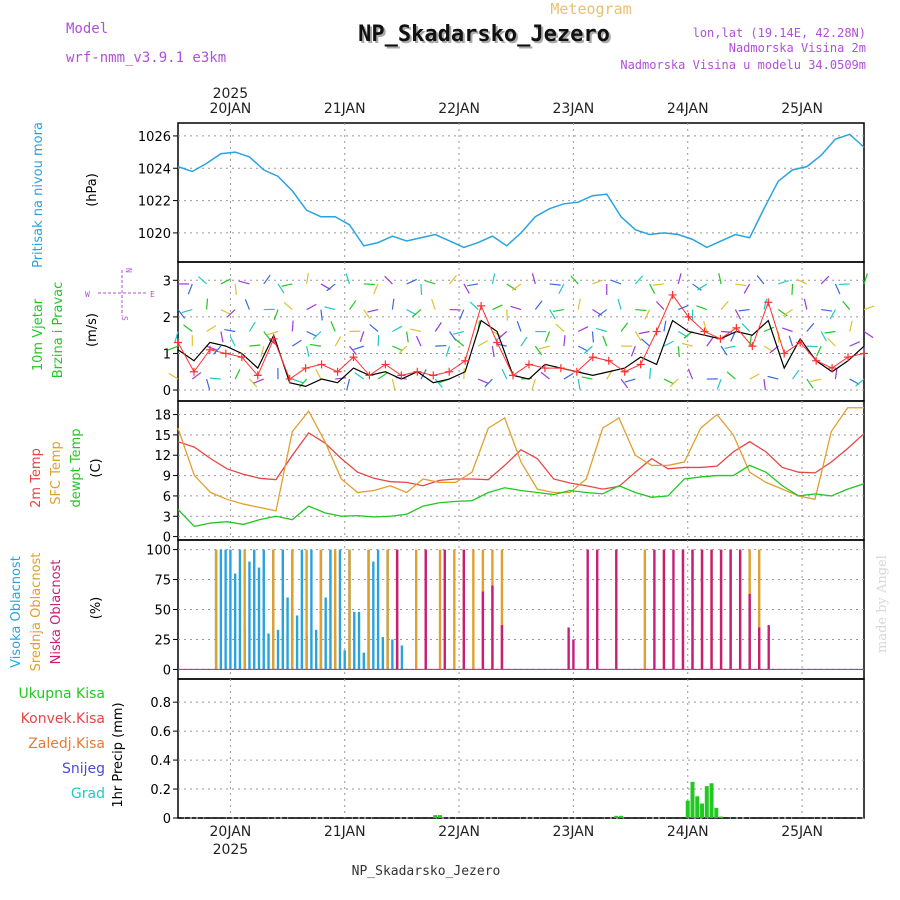 The height and width of the screenshot is (900, 900). What do you see at coordinates (167, 517) in the screenshot?
I see `y-tick-label: 3` at bounding box center [167, 517].